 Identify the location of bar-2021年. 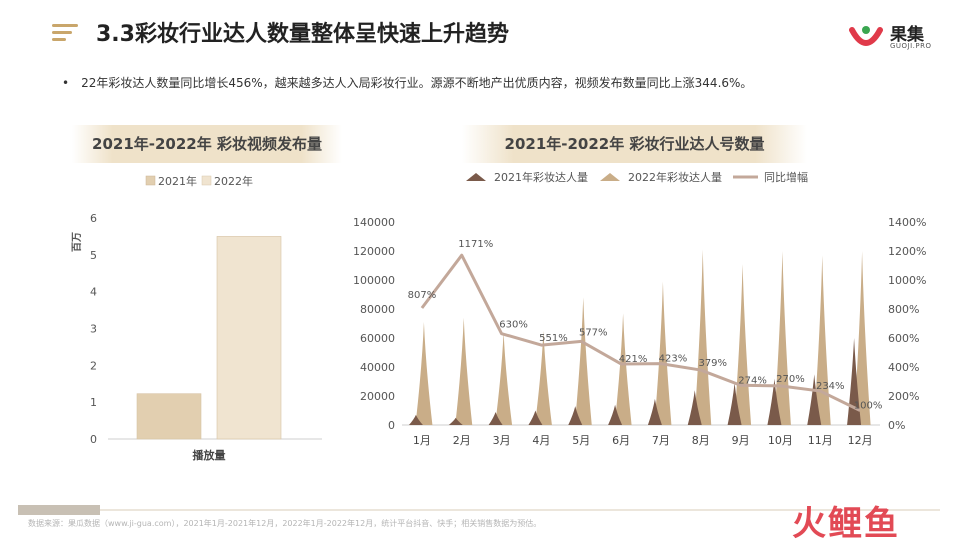
(169, 416).